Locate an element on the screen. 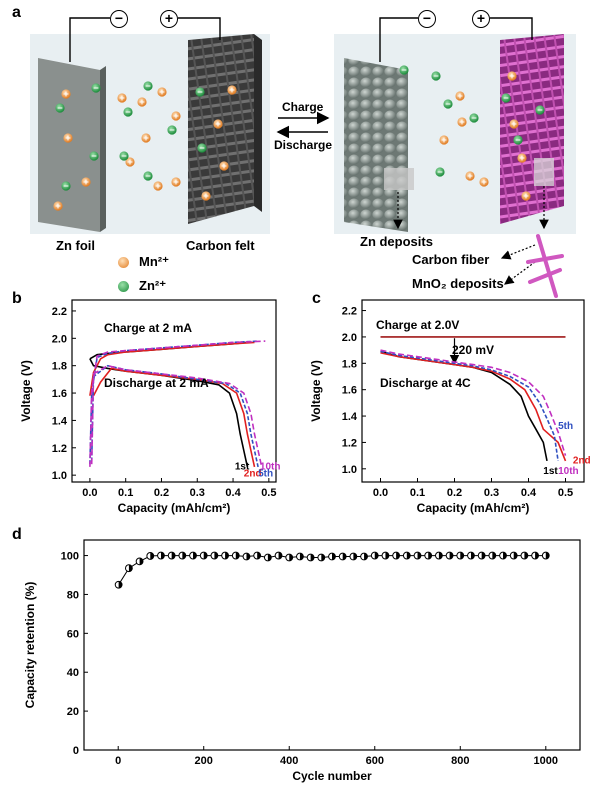 The width and height of the screenshot is (599, 800). mn-ion-icon is located at coordinates (123, 262).